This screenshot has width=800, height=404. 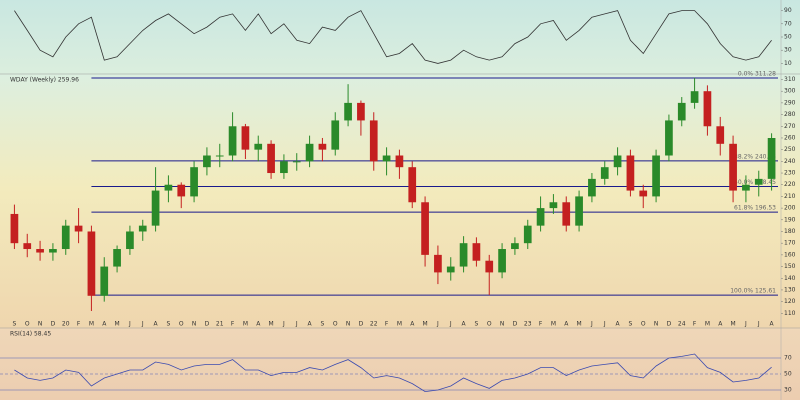 What do you see at coordinates (757, 74) in the screenshot?
I see `fib-label: 0.0% 311.28` at bounding box center [757, 74].